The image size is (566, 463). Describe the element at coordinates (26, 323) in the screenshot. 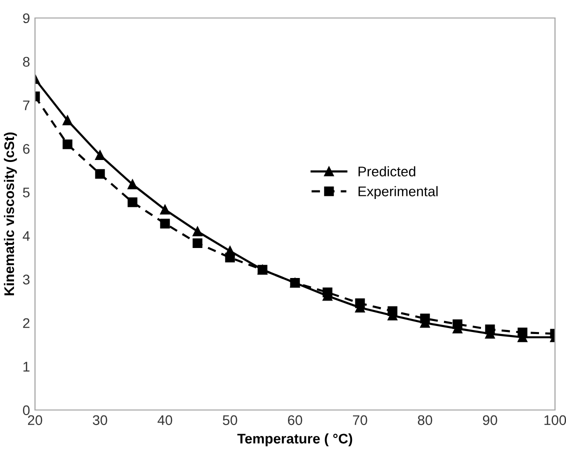

I see `y-tick-label: 2` at that location.